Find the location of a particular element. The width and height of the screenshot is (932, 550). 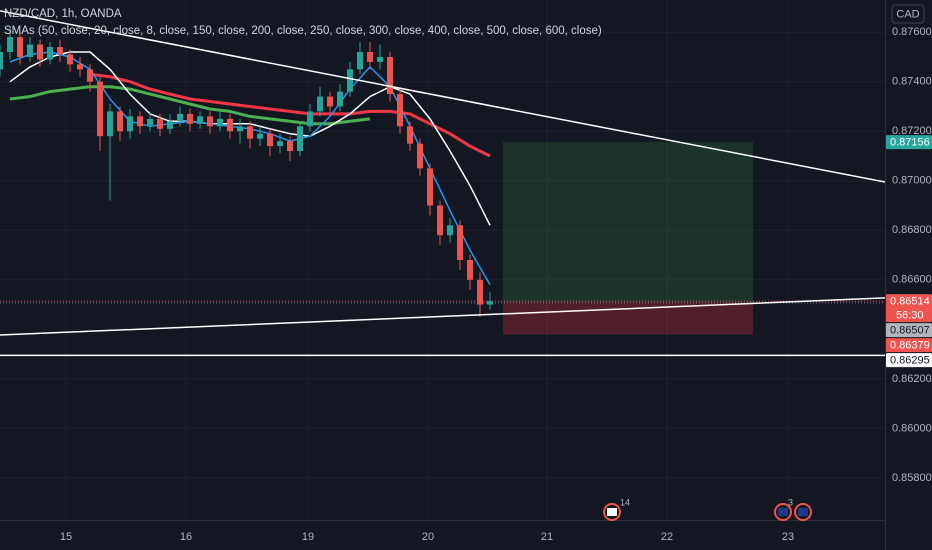

stop-zone is located at coordinates (628, 318).